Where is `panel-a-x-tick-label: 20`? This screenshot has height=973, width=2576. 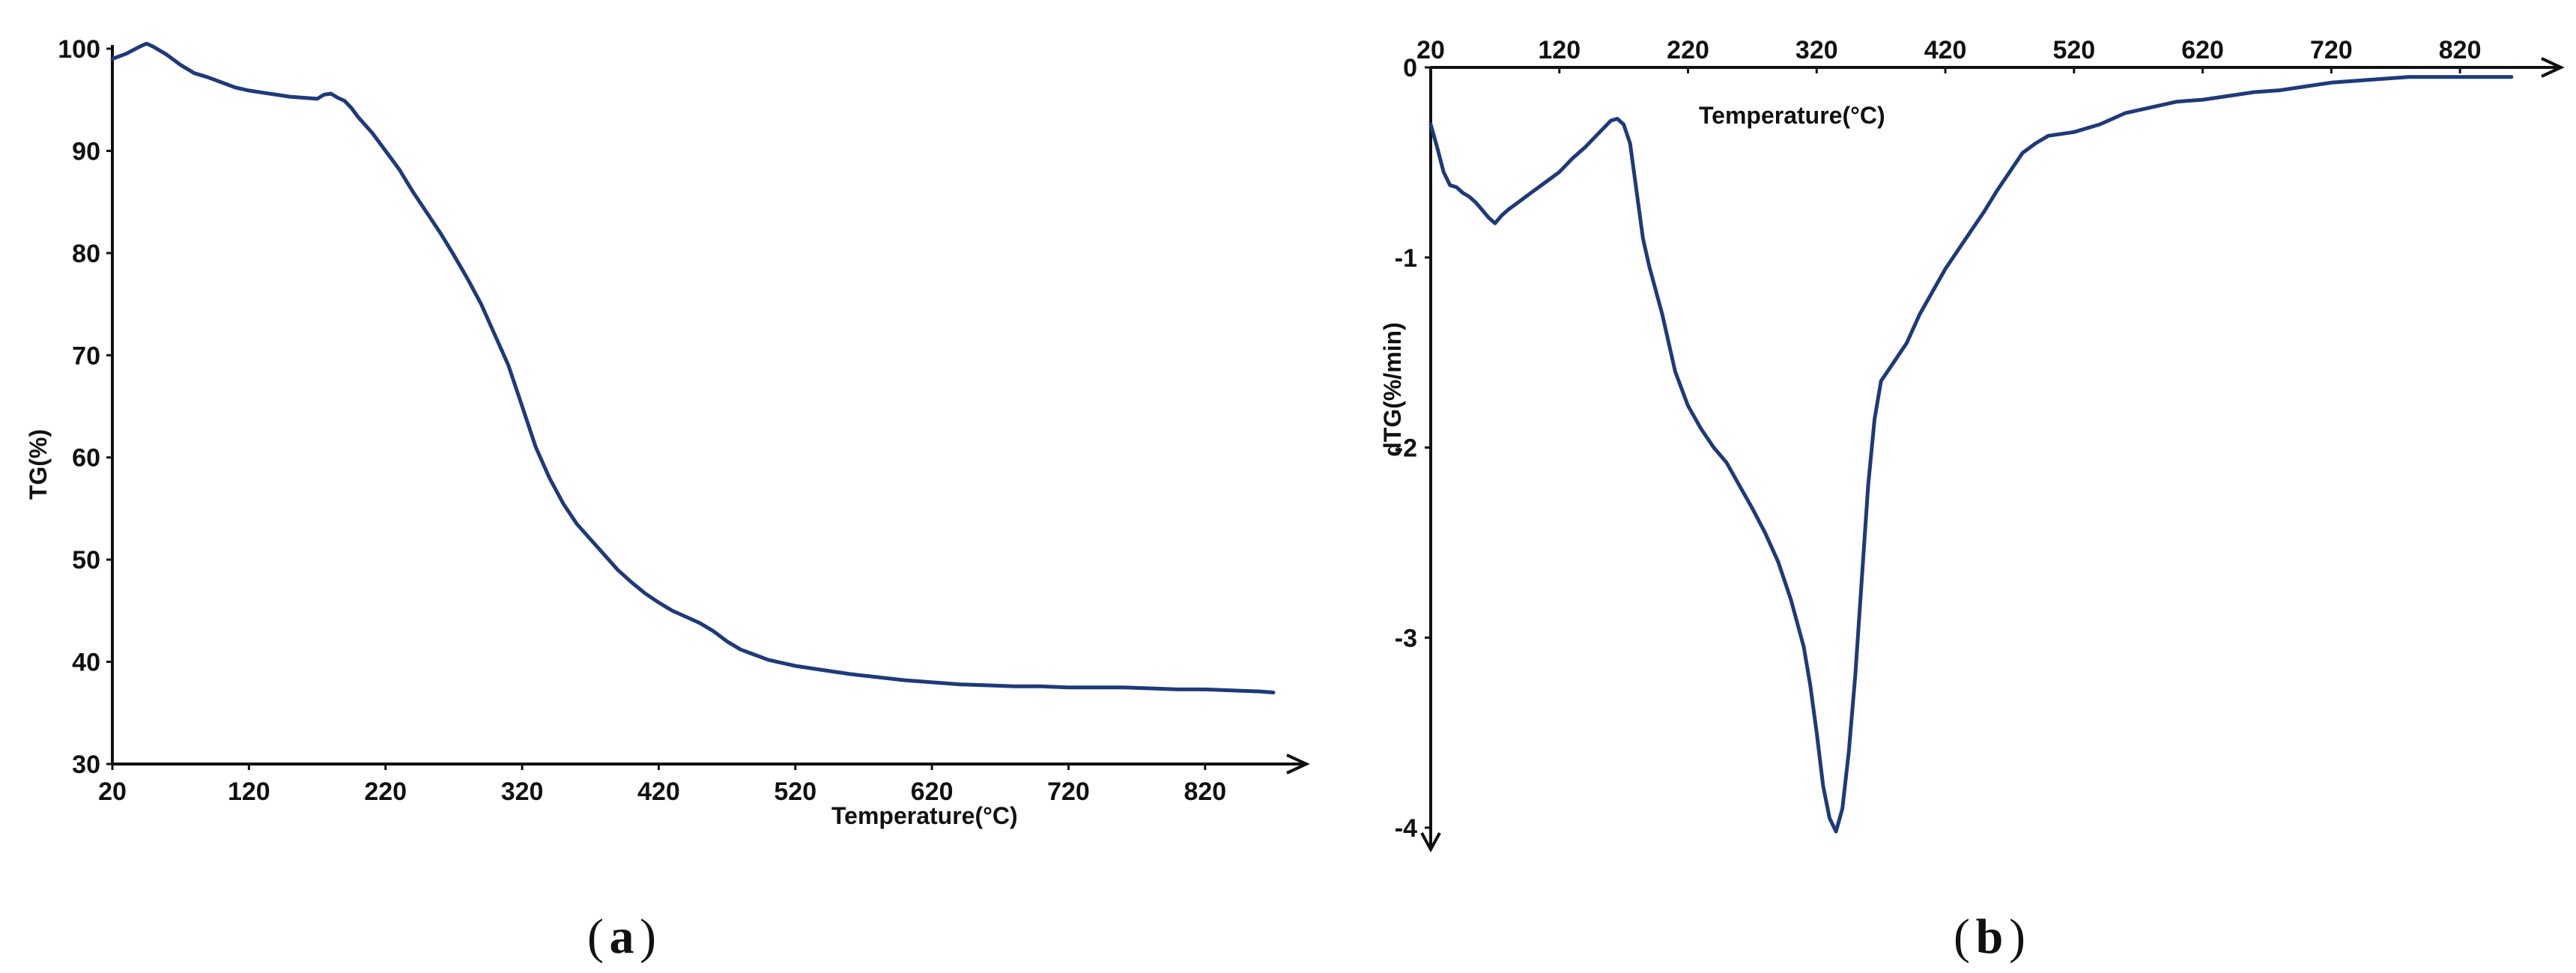
panel-a-x-tick-label: 20 is located at coordinates (112, 792).